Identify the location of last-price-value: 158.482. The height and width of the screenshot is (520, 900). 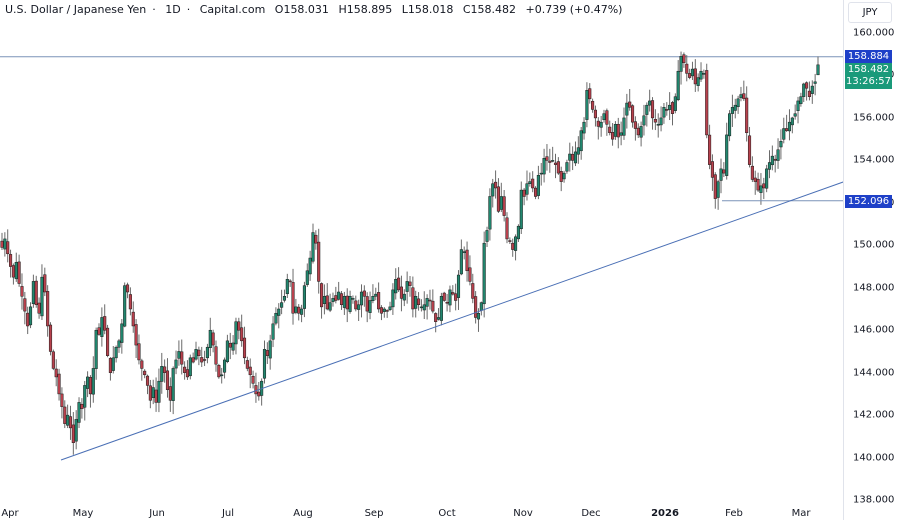
(868, 69).